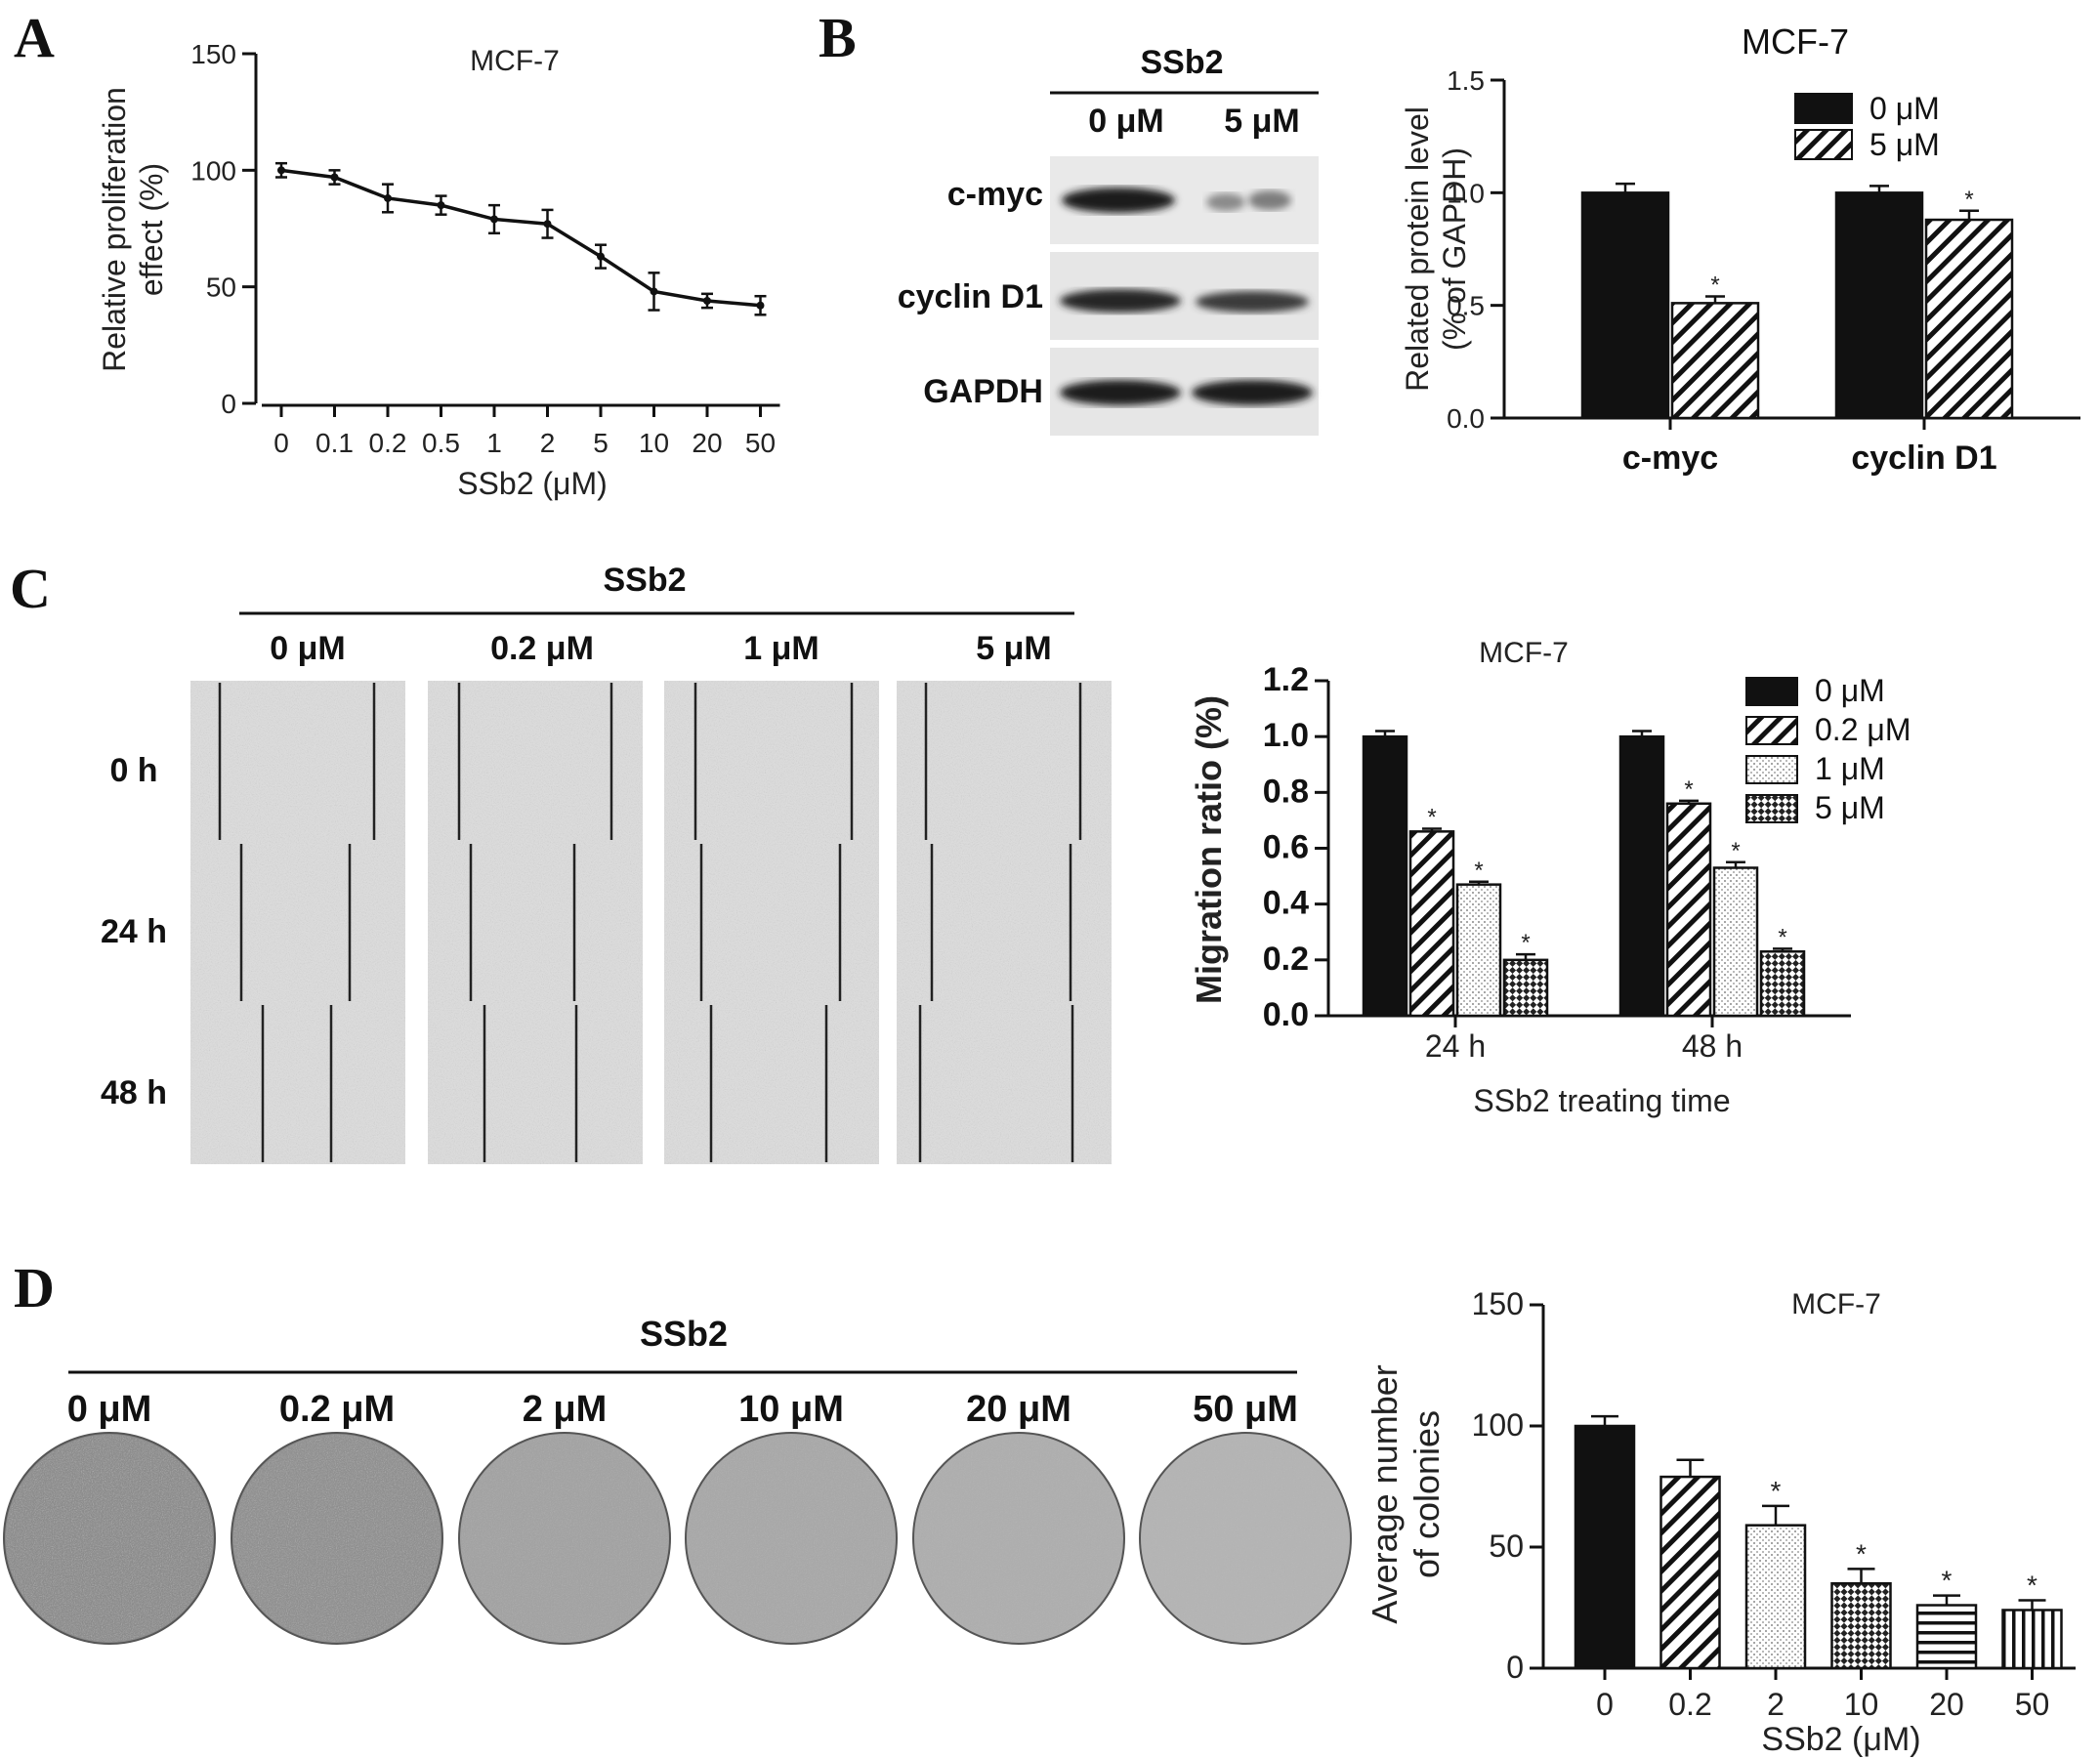 Image resolution: width=2100 pixels, height=1759 pixels. I want to click on colony-col-label: 20 μM, so click(1018, 1409).